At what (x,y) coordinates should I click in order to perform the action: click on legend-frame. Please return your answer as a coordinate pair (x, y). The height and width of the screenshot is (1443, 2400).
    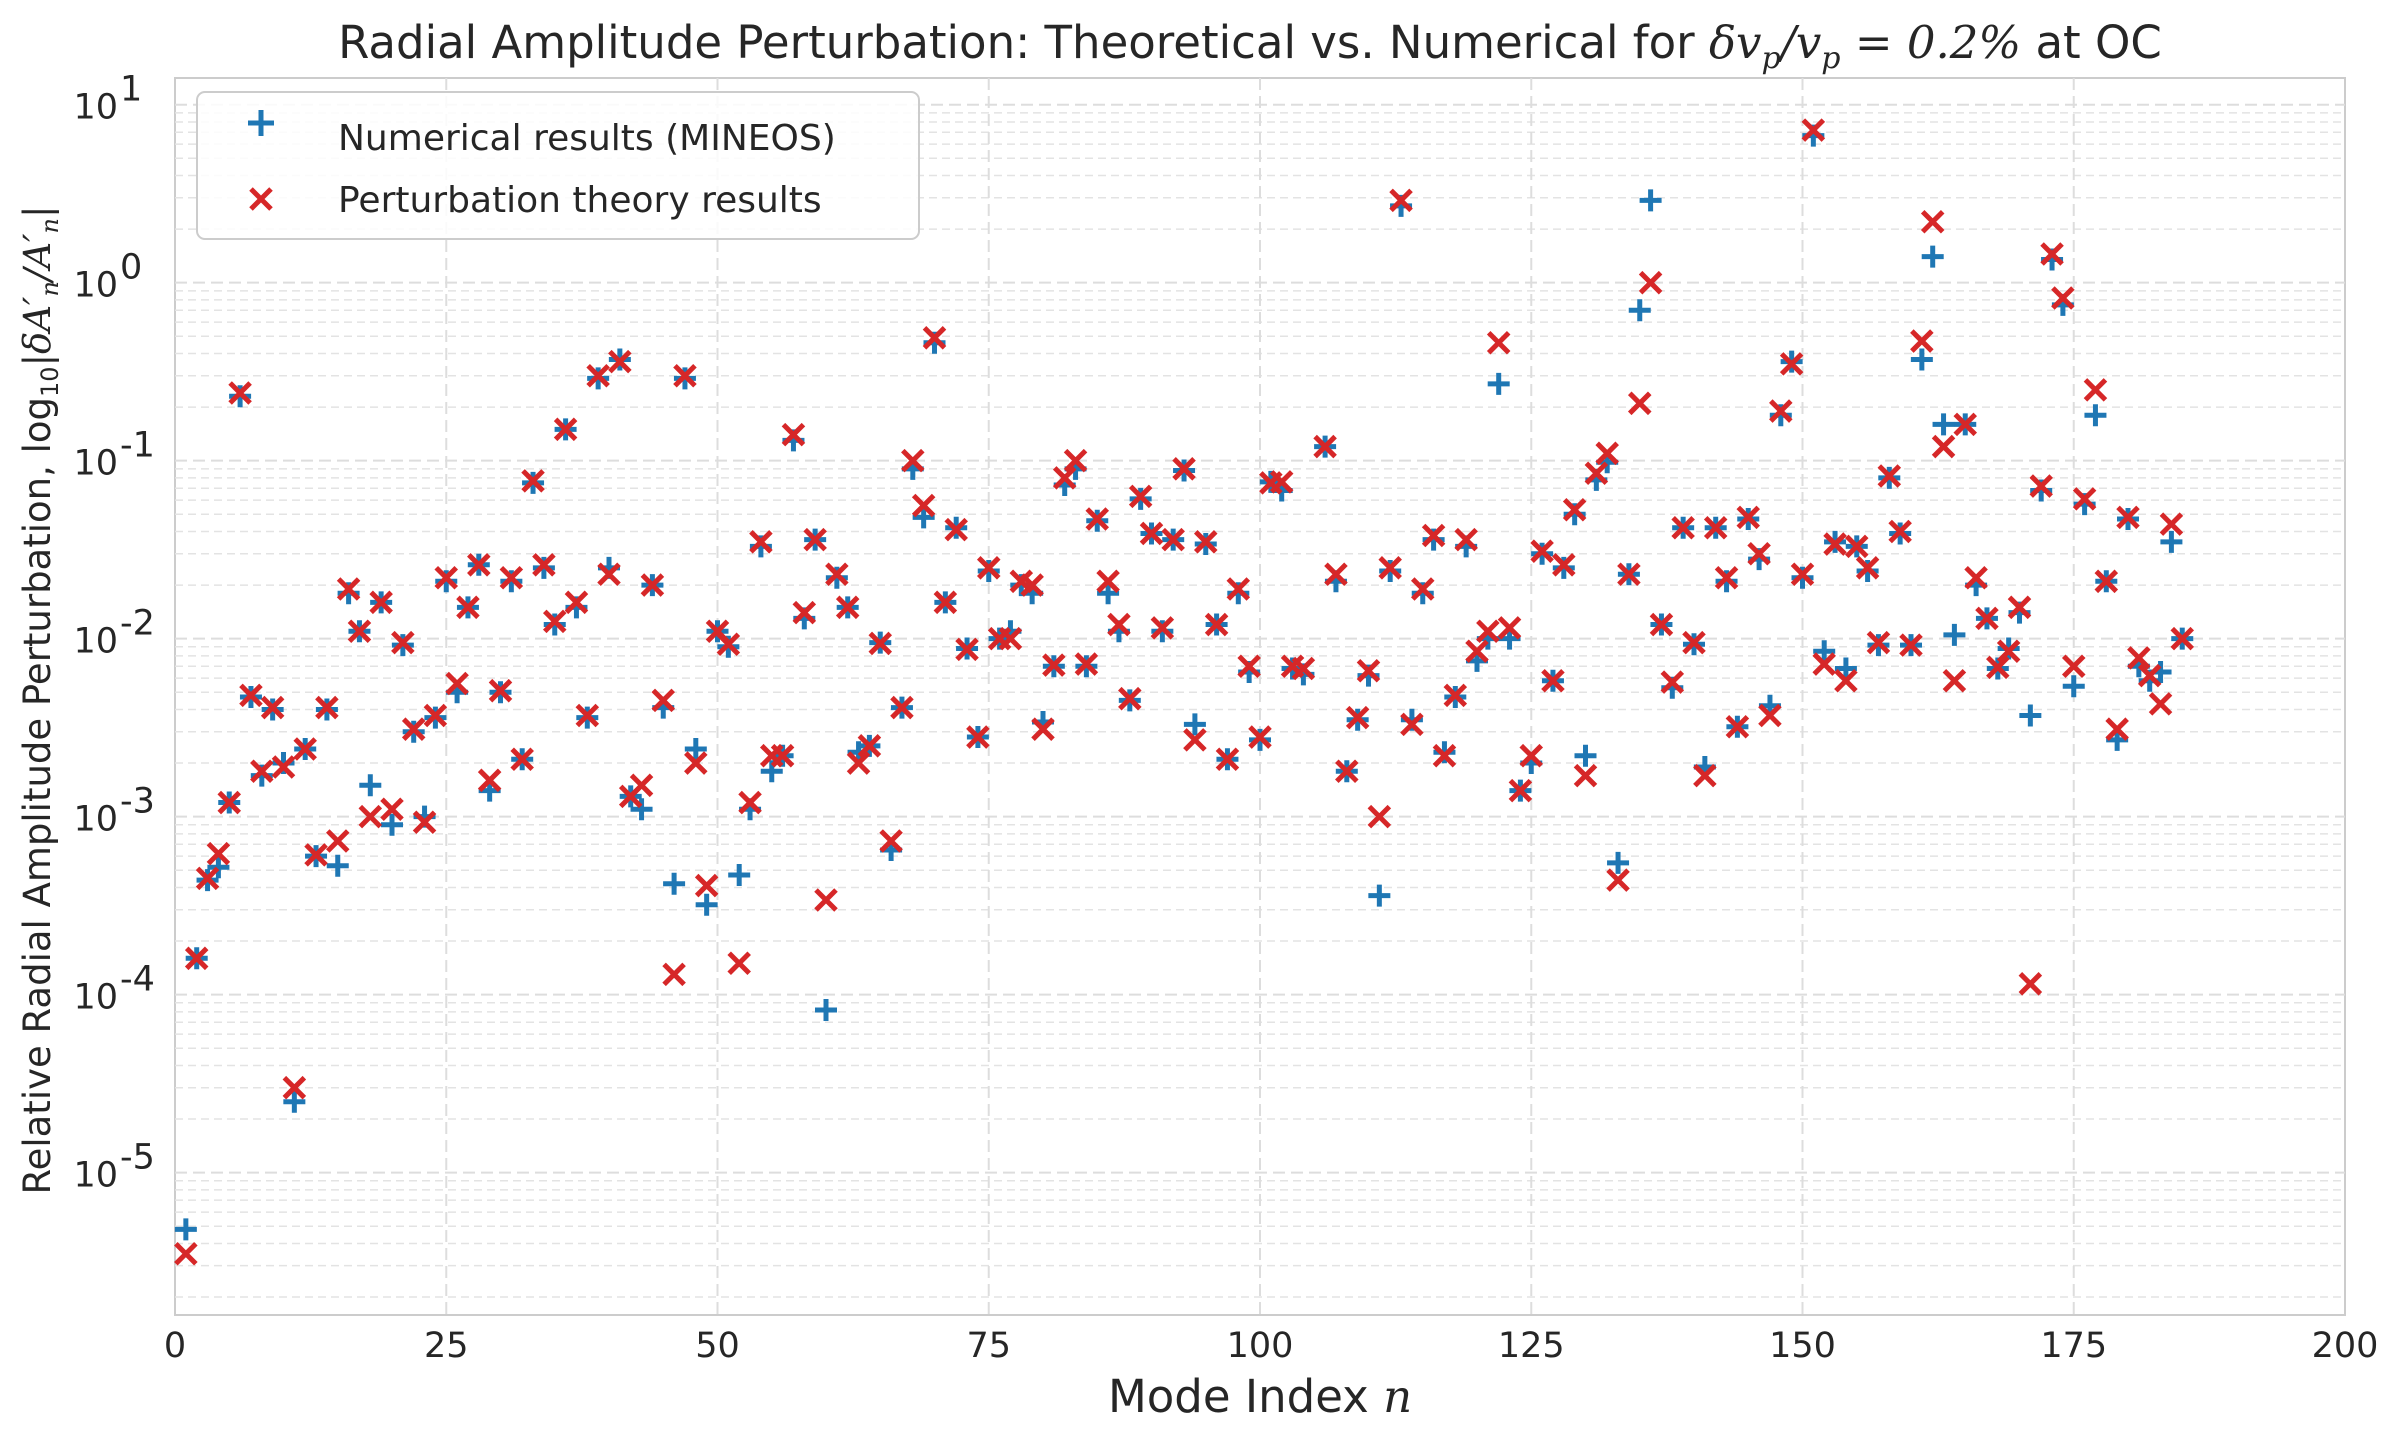
    Looking at the image, I should click on (558, 165).